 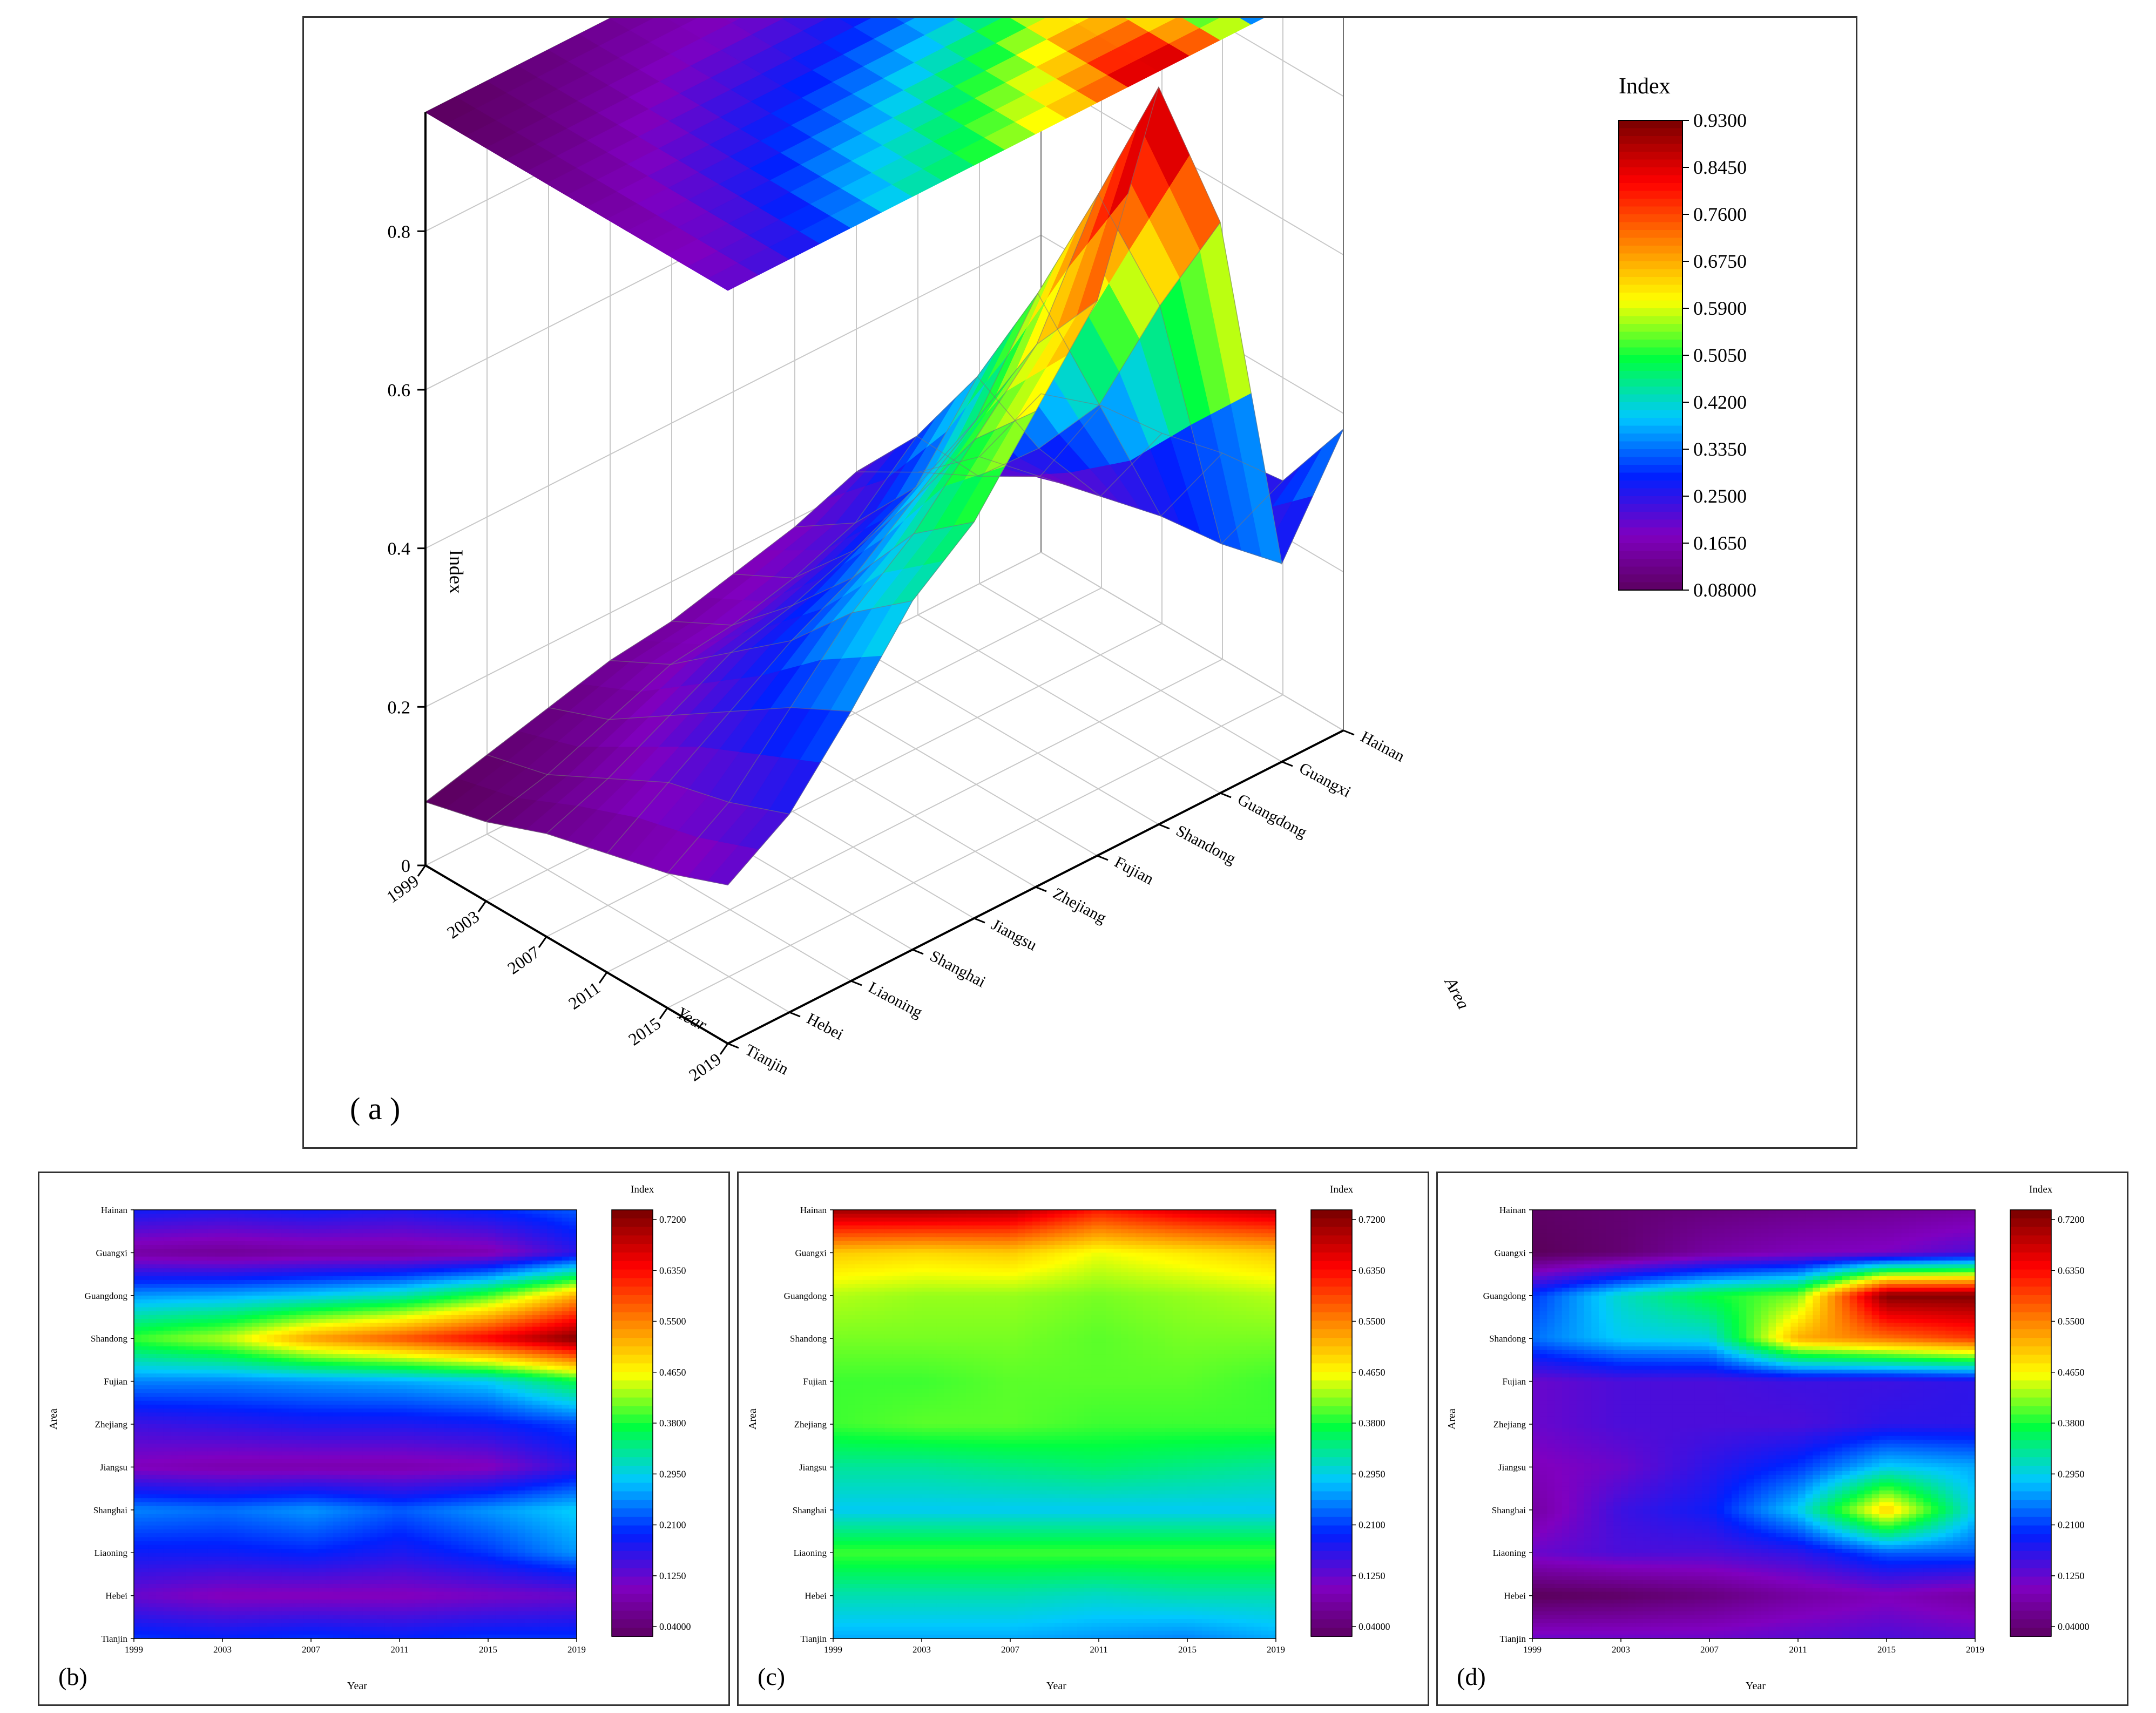 I want to click on year-tick, so click(x=663, y=1013).